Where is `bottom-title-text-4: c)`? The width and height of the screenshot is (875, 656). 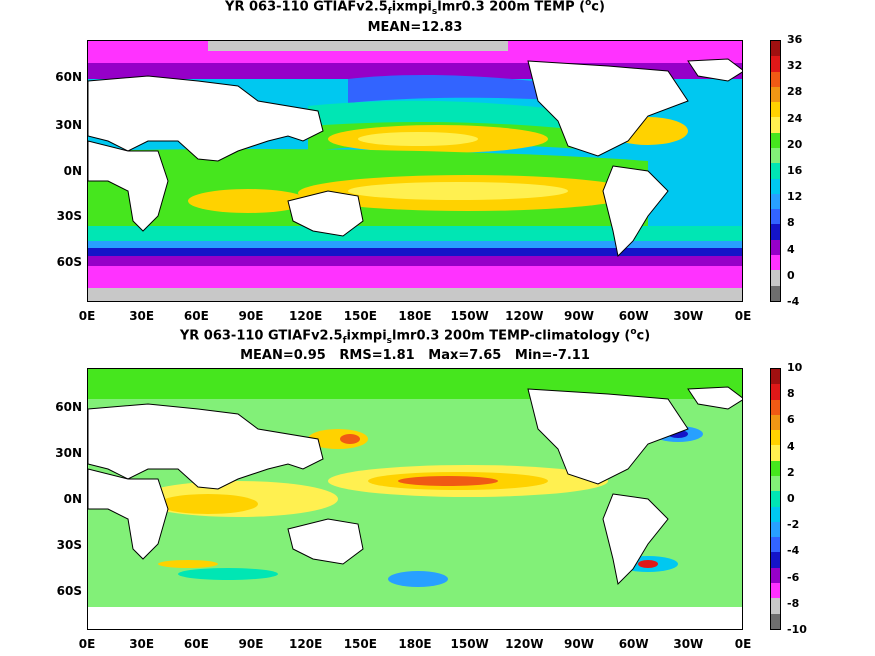
bottom-title-text-4: c) is located at coordinates (643, 336).